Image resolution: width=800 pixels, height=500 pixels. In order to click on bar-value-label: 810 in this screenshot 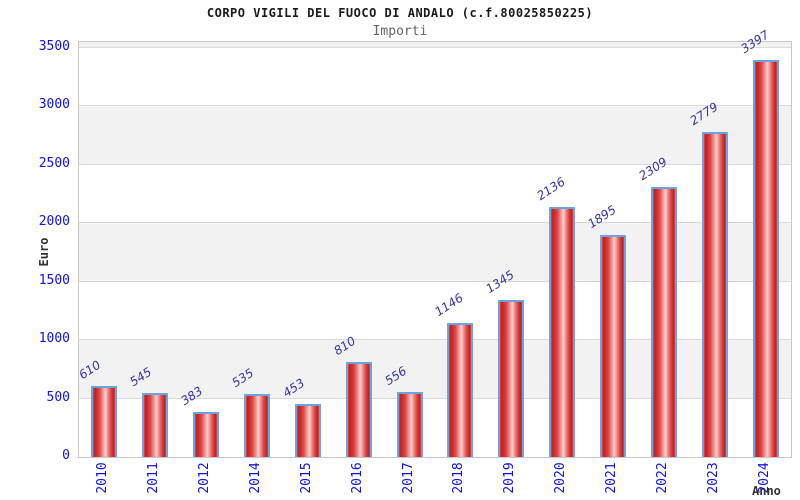, I will do `click(344, 346)`.